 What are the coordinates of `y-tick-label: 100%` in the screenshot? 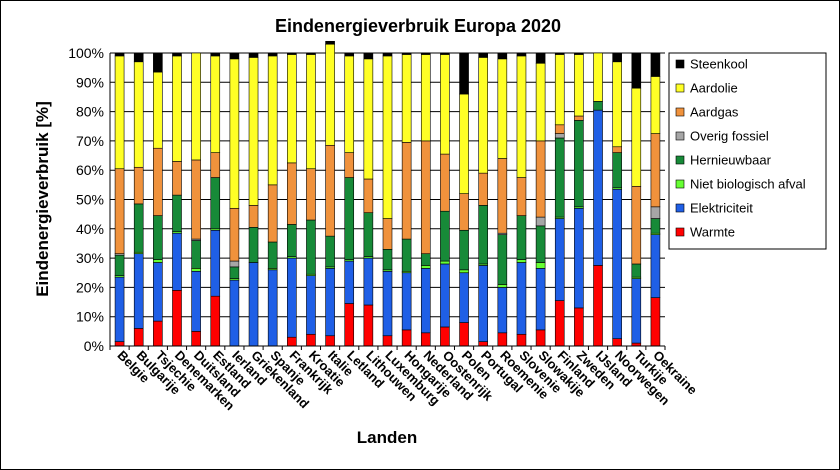 It's located at (86, 53).